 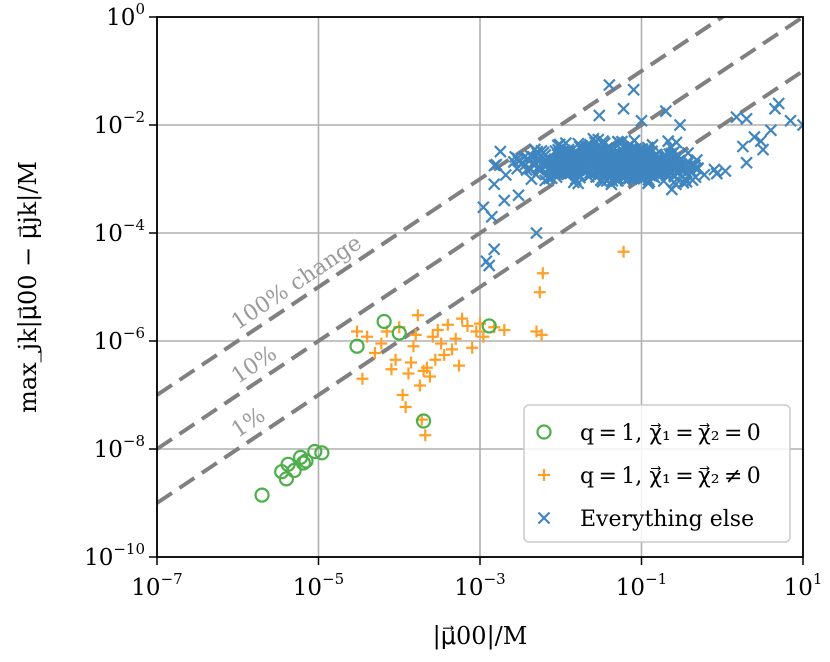 I want to click on legend-label-2: Everything else, so click(x=667, y=519).